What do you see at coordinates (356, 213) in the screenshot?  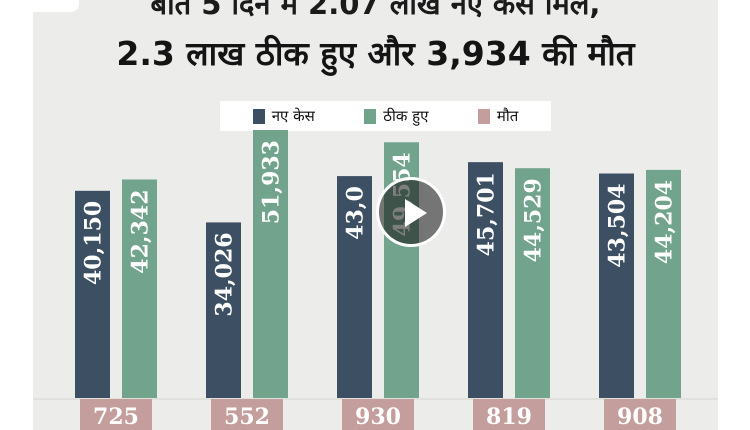 I see `label-new-cases-3: 43,0` at bounding box center [356, 213].